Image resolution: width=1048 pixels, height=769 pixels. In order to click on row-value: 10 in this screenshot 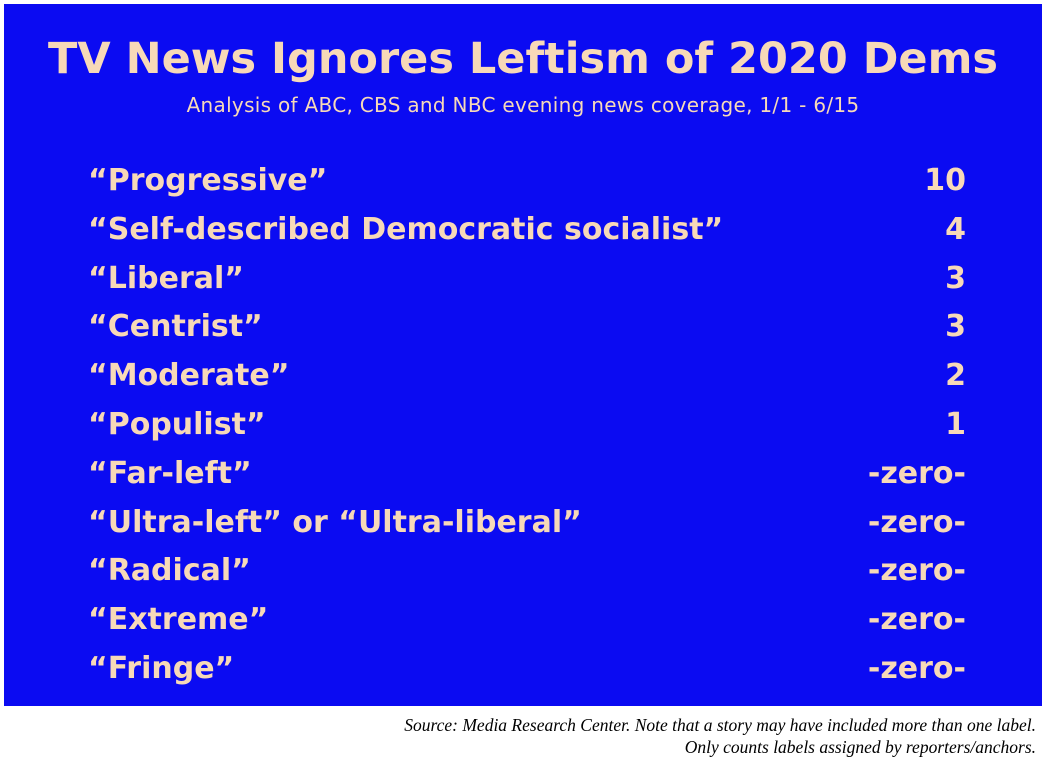, I will do `click(945, 180)`.